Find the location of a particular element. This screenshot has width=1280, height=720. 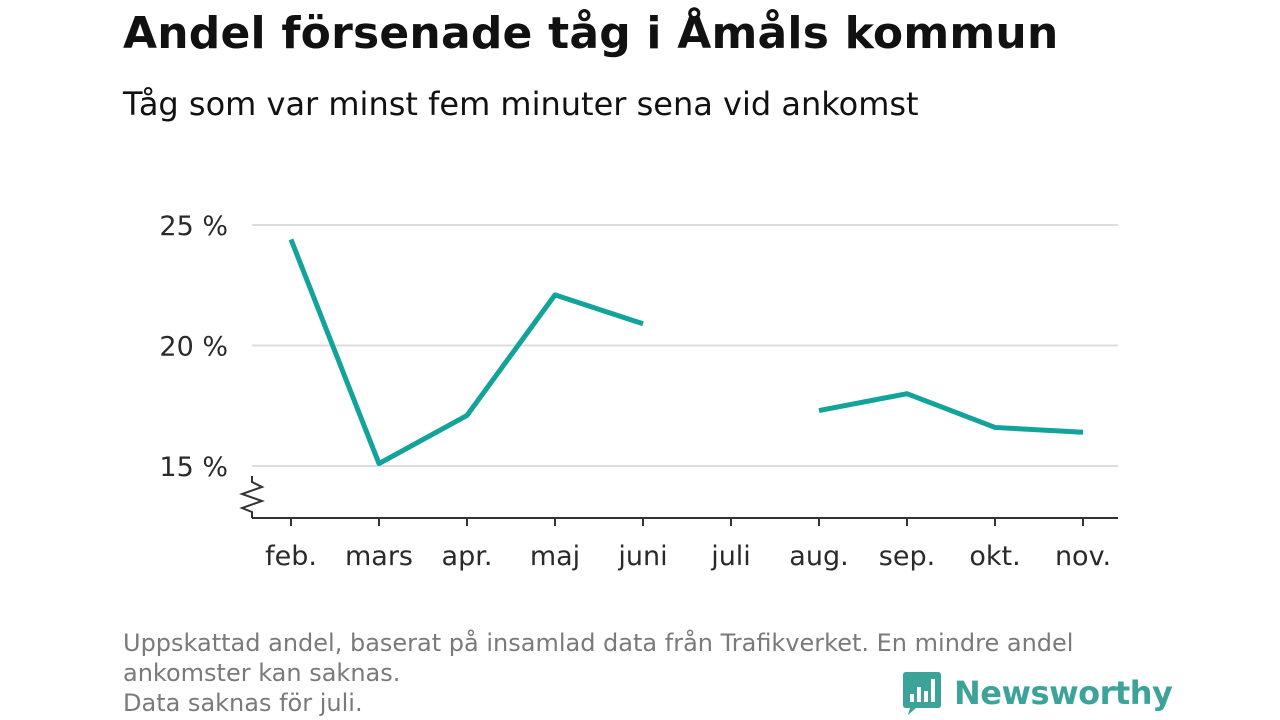

x-tick-label: juli is located at coordinates (730, 556).